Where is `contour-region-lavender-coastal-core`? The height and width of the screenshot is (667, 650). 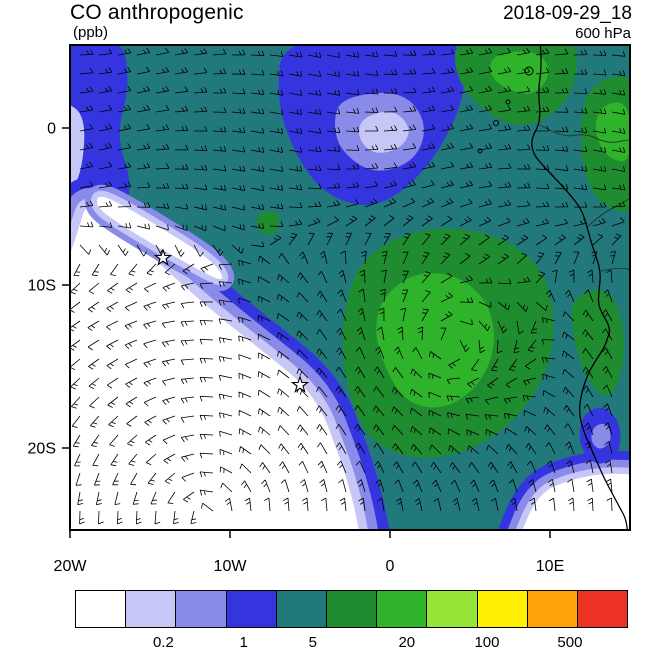
contour-region-lavender-coastal-core is located at coordinates (601, 436).